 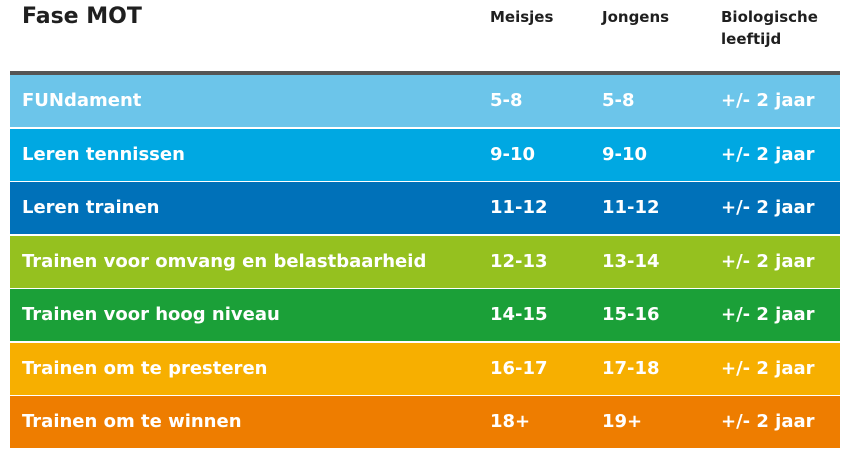 I want to click on phase-cell: Trainen om te presteren, so click(x=145, y=368).